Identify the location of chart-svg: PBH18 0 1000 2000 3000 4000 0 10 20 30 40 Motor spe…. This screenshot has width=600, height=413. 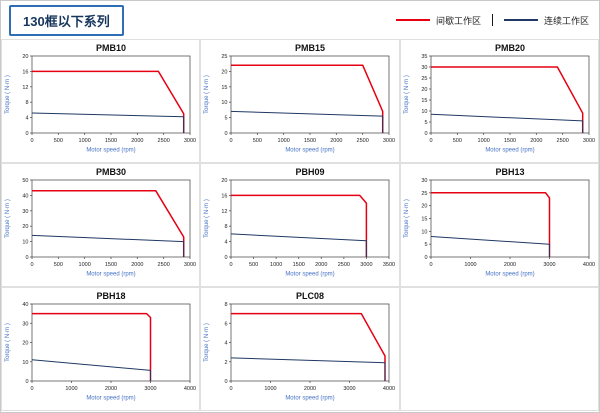
(100, 346).